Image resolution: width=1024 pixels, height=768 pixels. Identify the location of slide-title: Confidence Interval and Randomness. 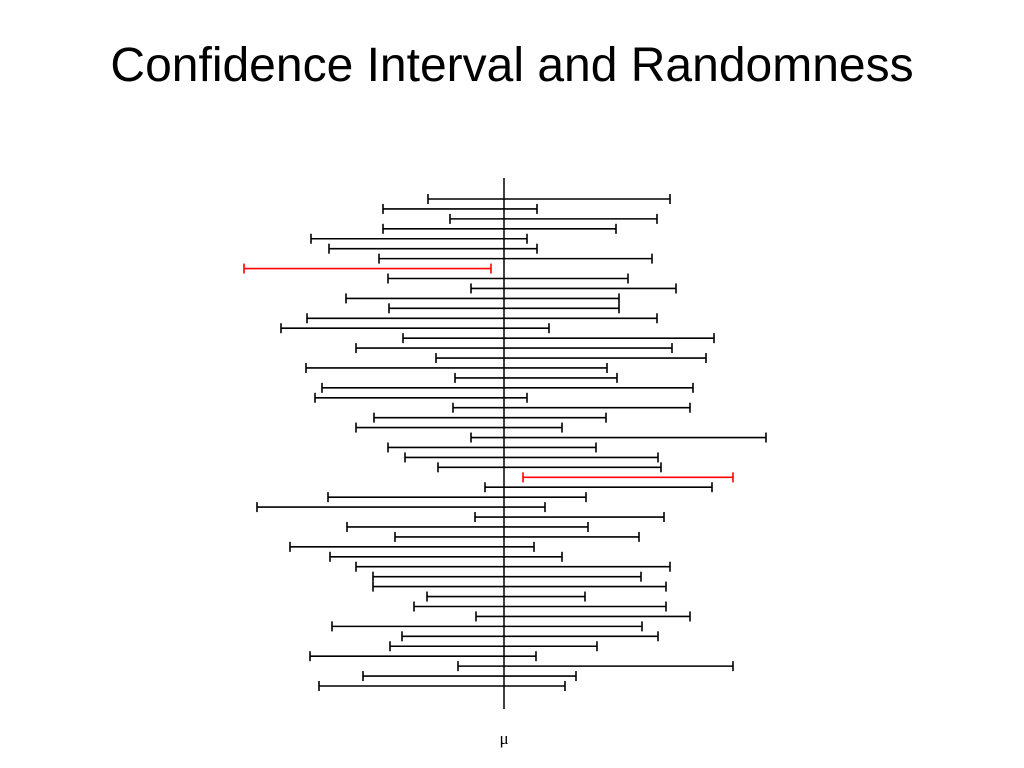
(512, 65).